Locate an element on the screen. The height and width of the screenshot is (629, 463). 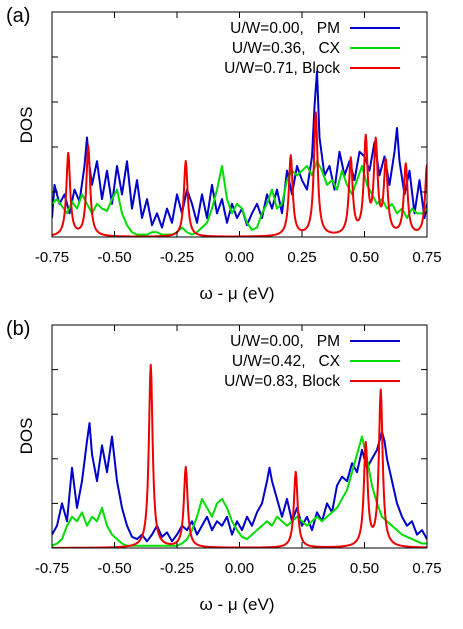
legend: U/W=0.00, PM U/W=0.36, CX U/W=0.71, Block is located at coordinates (312, 48).